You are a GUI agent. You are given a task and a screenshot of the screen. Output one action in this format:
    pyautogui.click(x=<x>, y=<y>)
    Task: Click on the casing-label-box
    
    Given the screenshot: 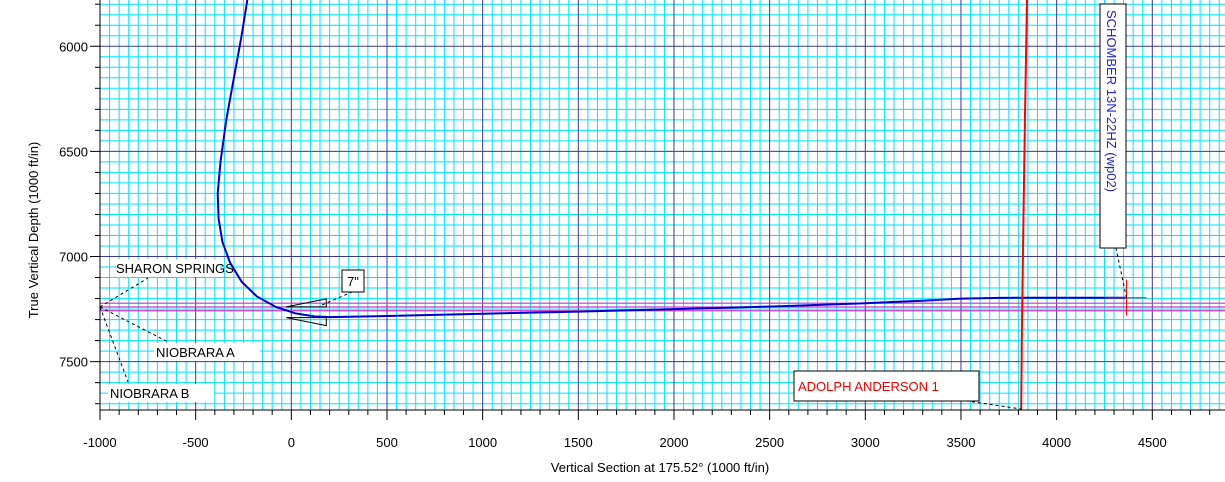 What is the action you would take?
    pyautogui.click(x=353, y=281)
    